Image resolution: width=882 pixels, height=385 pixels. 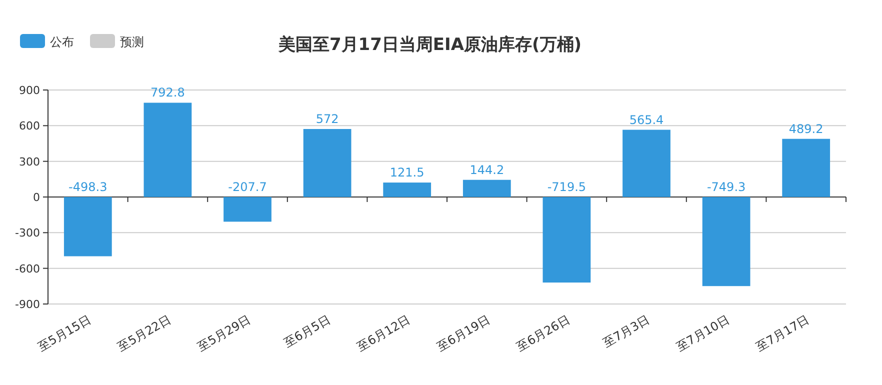 I want to click on legend-label: 公布, so click(x=62, y=42).